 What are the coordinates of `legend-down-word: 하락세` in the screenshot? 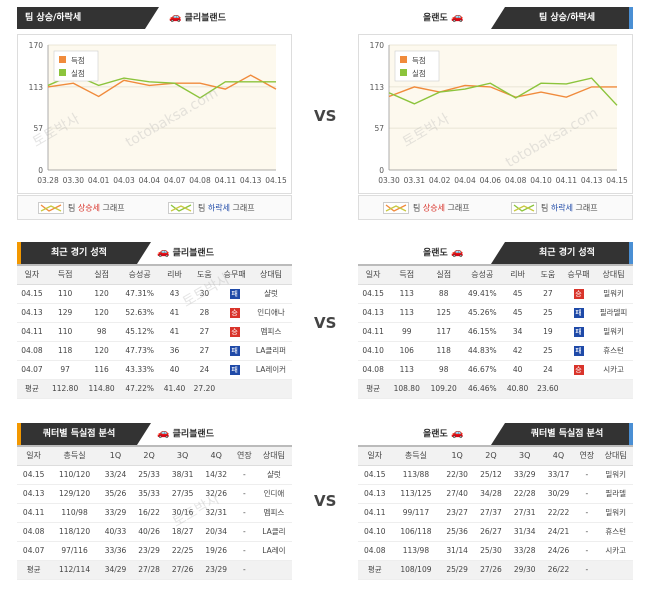 It's located at (561, 208).